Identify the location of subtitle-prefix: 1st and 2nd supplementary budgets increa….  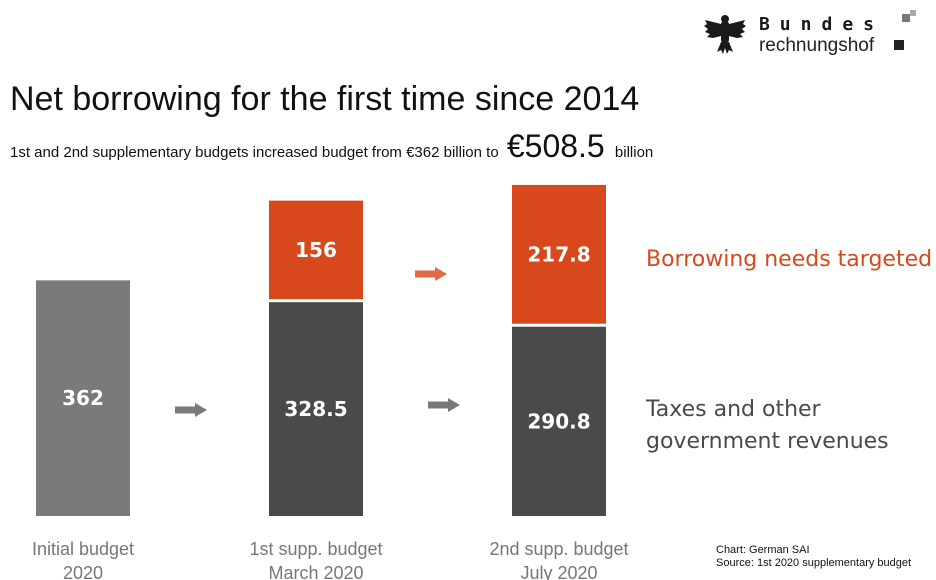
(254, 152).